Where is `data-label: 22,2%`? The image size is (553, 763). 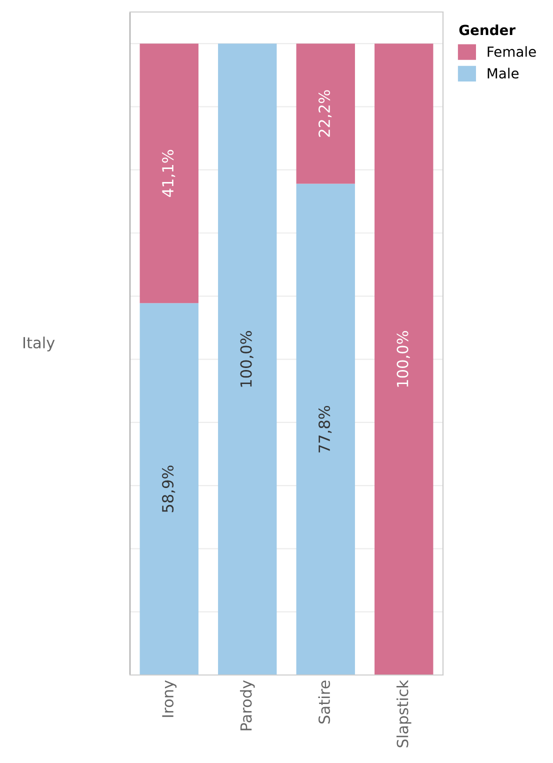
data-label: 22,2% is located at coordinates (325, 113).